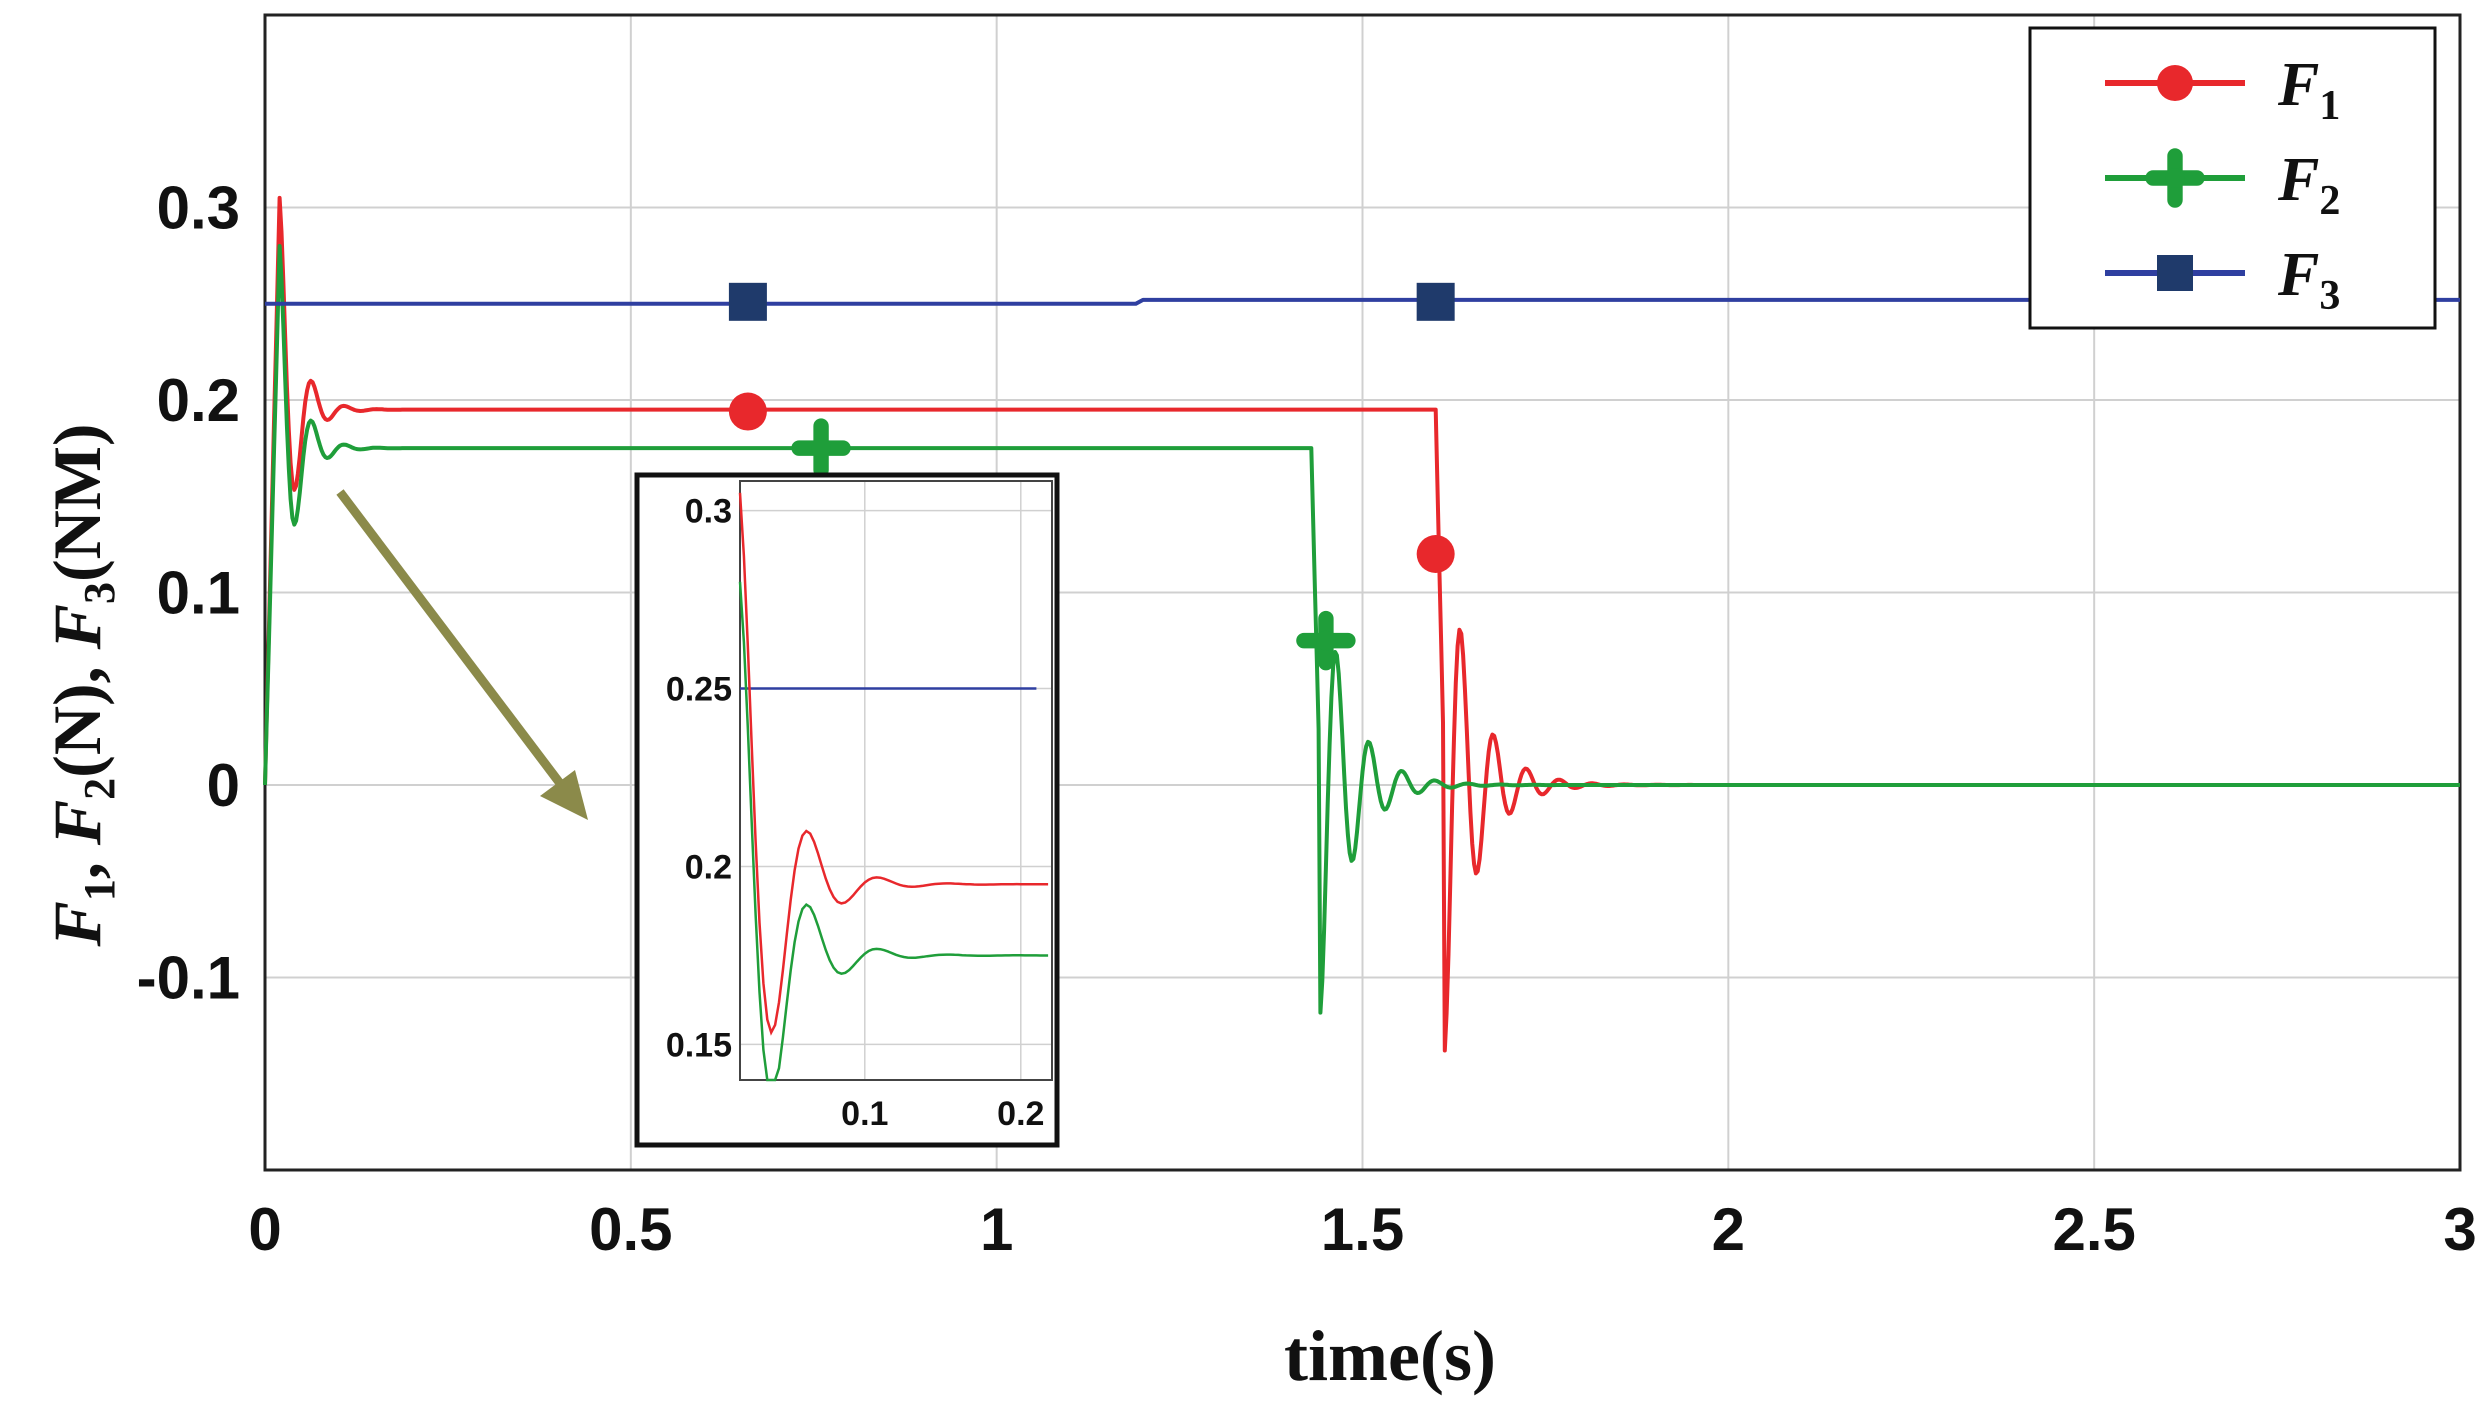 This screenshot has height=1423, width=2483. I want to click on x-tick-label: 0, so click(264, 1229).